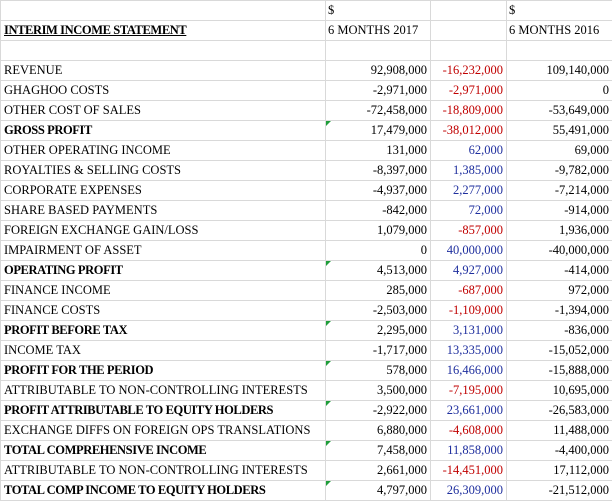 The width and height of the screenshot is (612, 502). What do you see at coordinates (378, 170) in the screenshot?
I see `value-2017-cell: -8,397,000` at bounding box center [378, 170].